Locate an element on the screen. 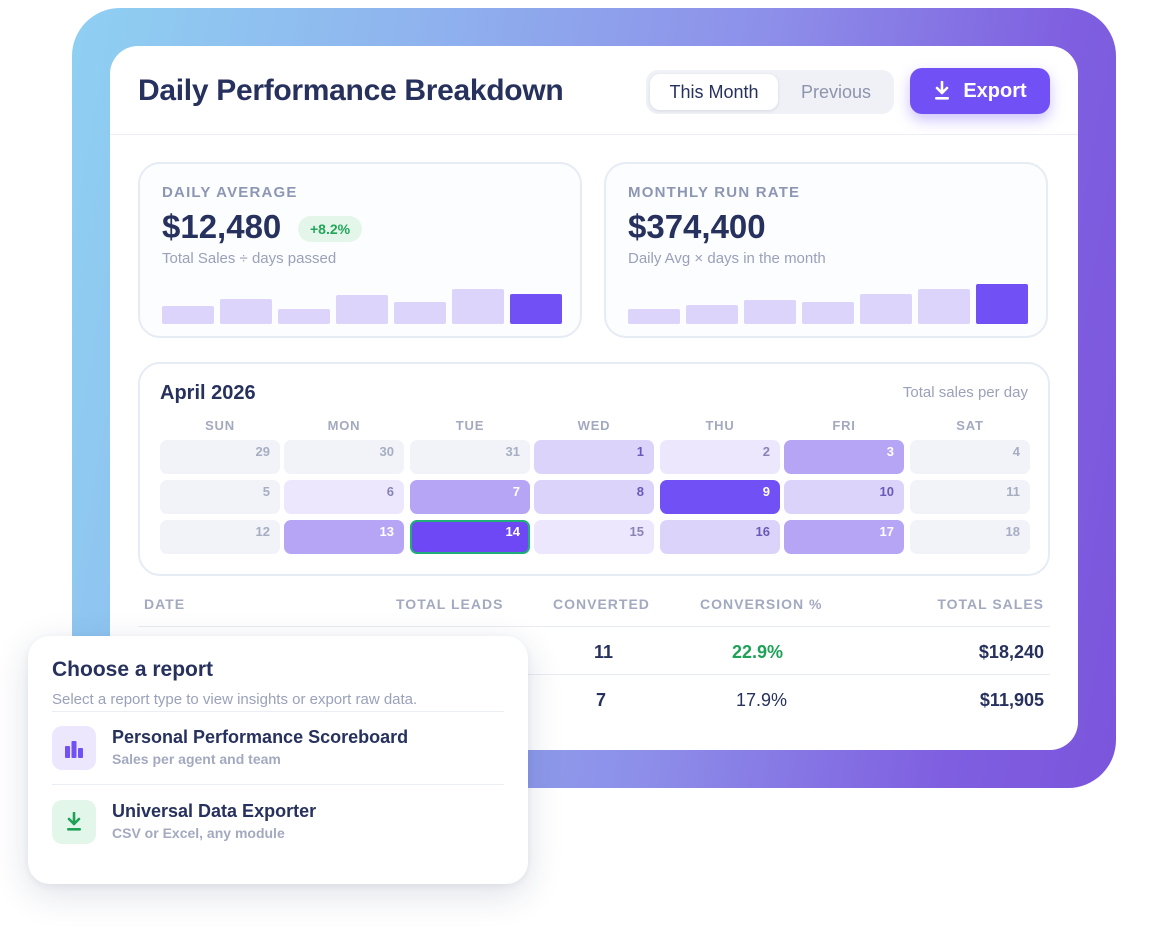  change-badge: +8.2% is located at coordinates (330, 229).